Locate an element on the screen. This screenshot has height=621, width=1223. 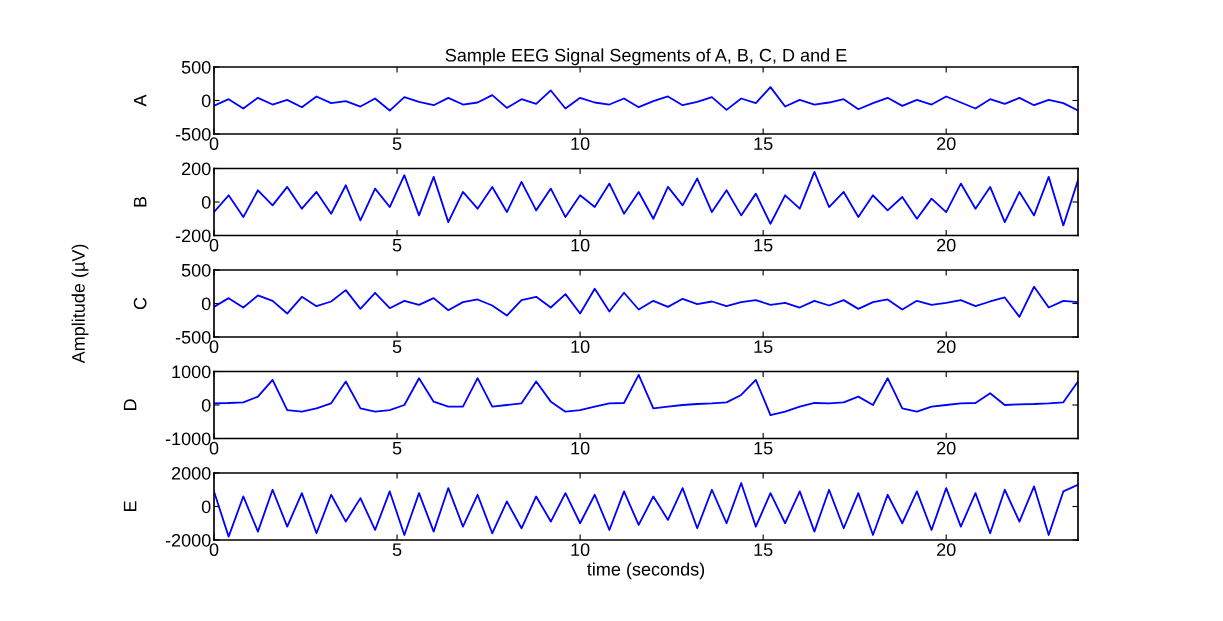
y-tick-label: -200 is located at coordinates (193, 236).